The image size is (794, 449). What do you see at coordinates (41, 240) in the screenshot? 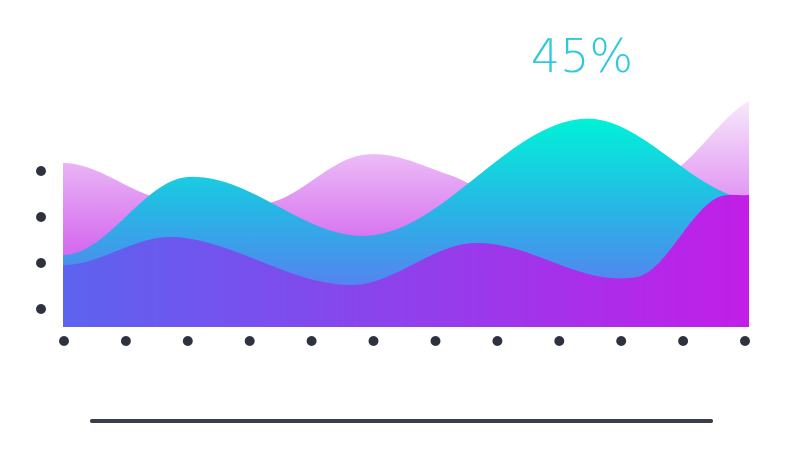
I see `y-tick-dots` at bounding box center [41, 240].